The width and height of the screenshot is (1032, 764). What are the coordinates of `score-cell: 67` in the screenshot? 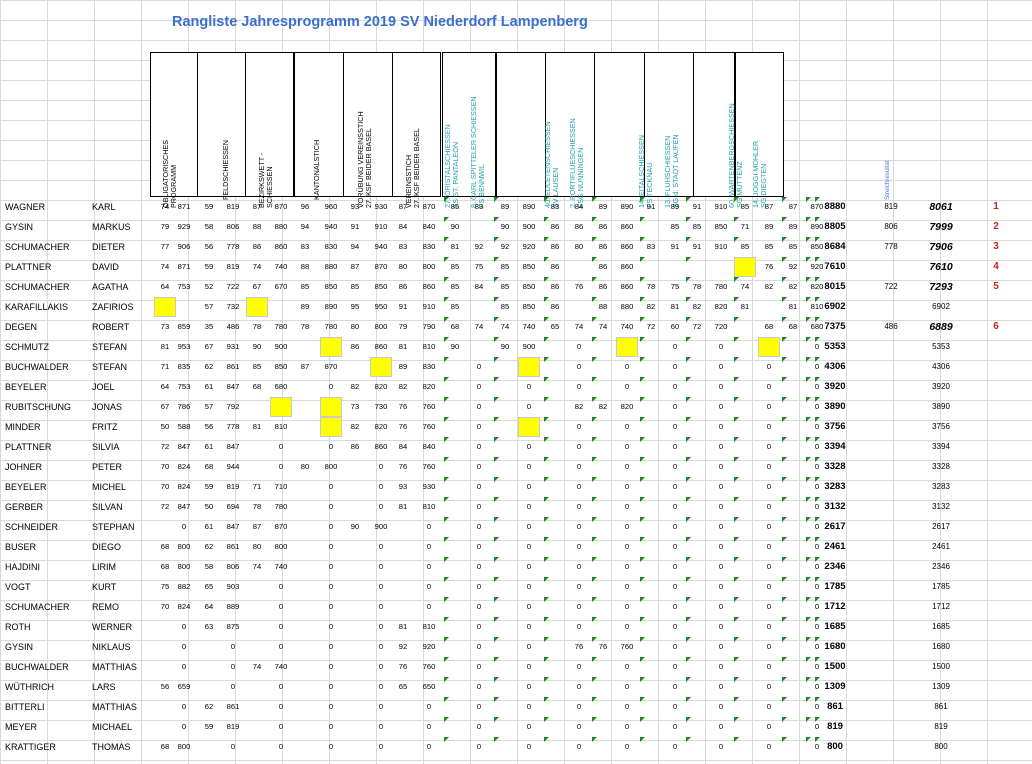 It's located at (209, 346).